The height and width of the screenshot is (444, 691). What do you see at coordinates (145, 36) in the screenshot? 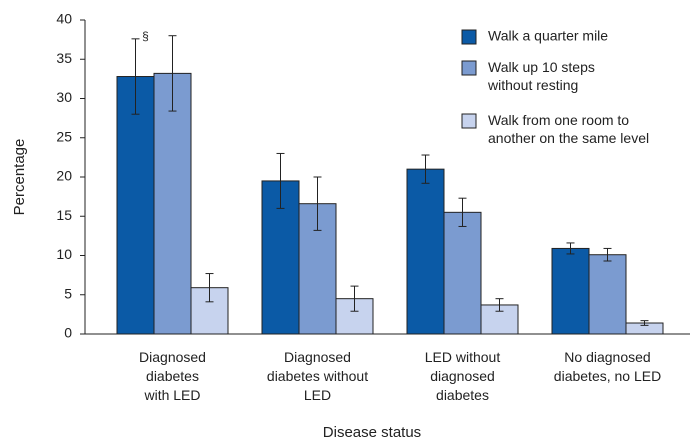
I see `annotation: §` at bounding box center [145, 36].